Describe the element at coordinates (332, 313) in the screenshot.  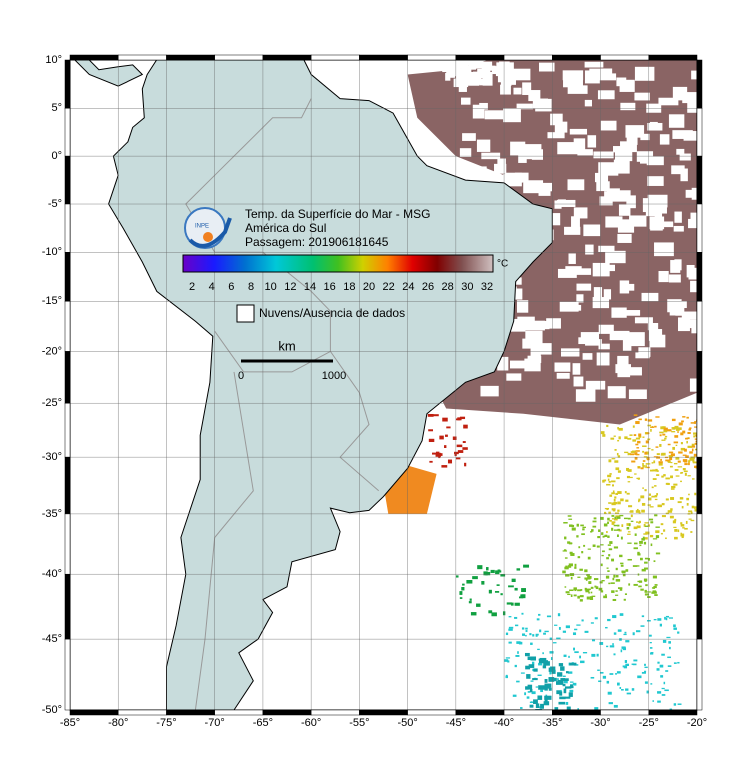
I see `legend-text: Nuvens/Ausencia de dados` at that location.